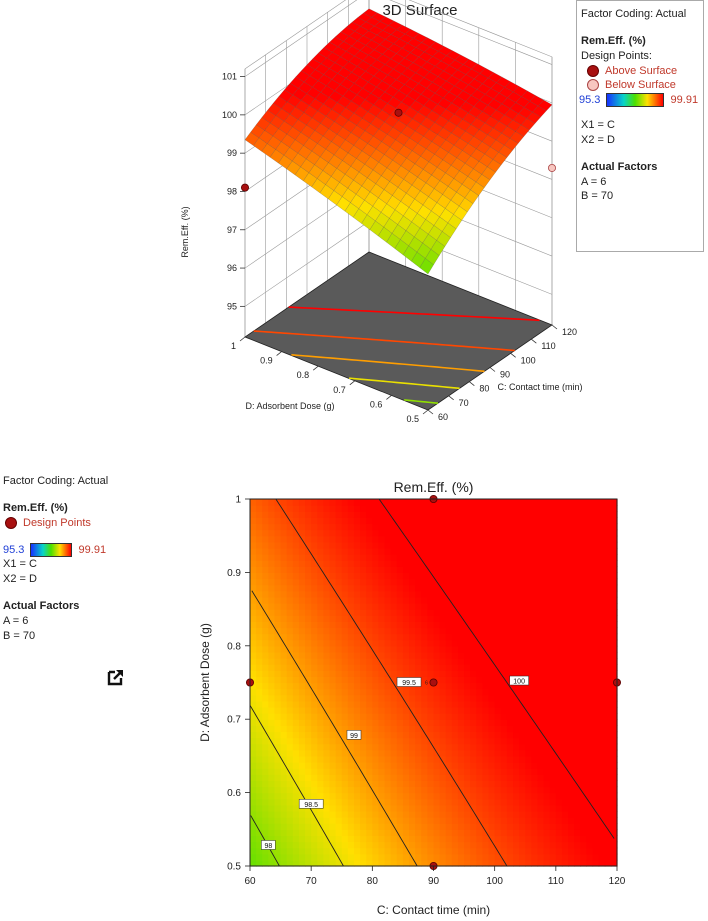  I want to click on export-icon, so click(116, 677).